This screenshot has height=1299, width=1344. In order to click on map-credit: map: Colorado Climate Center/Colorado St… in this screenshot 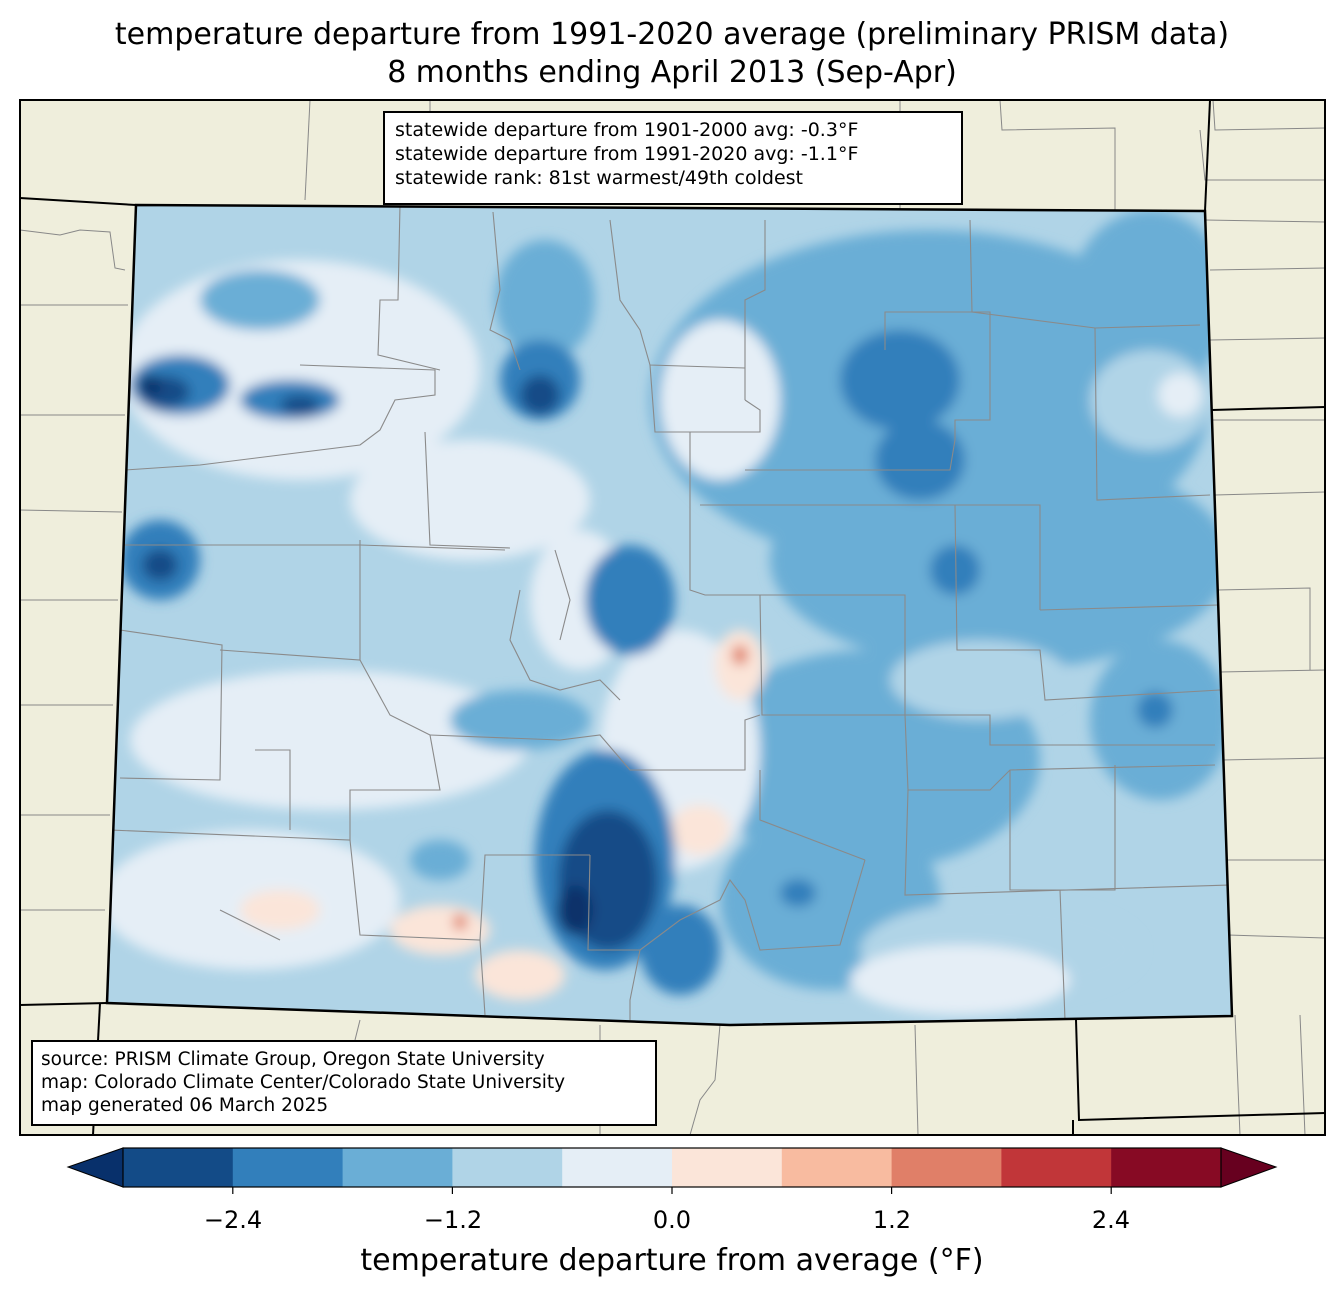, I will do `click(303, 1082)`.